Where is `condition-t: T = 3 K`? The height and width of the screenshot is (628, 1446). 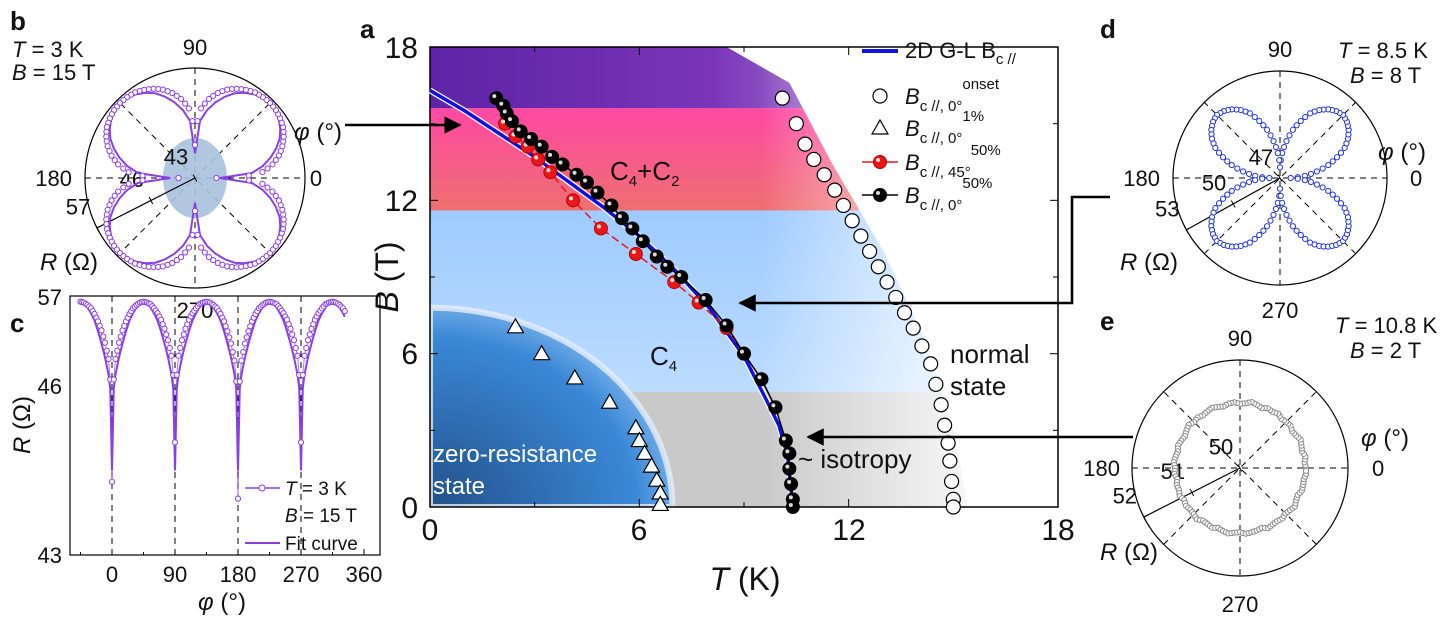
condition-t: T = 3 K is located at coordinates (48, 49).